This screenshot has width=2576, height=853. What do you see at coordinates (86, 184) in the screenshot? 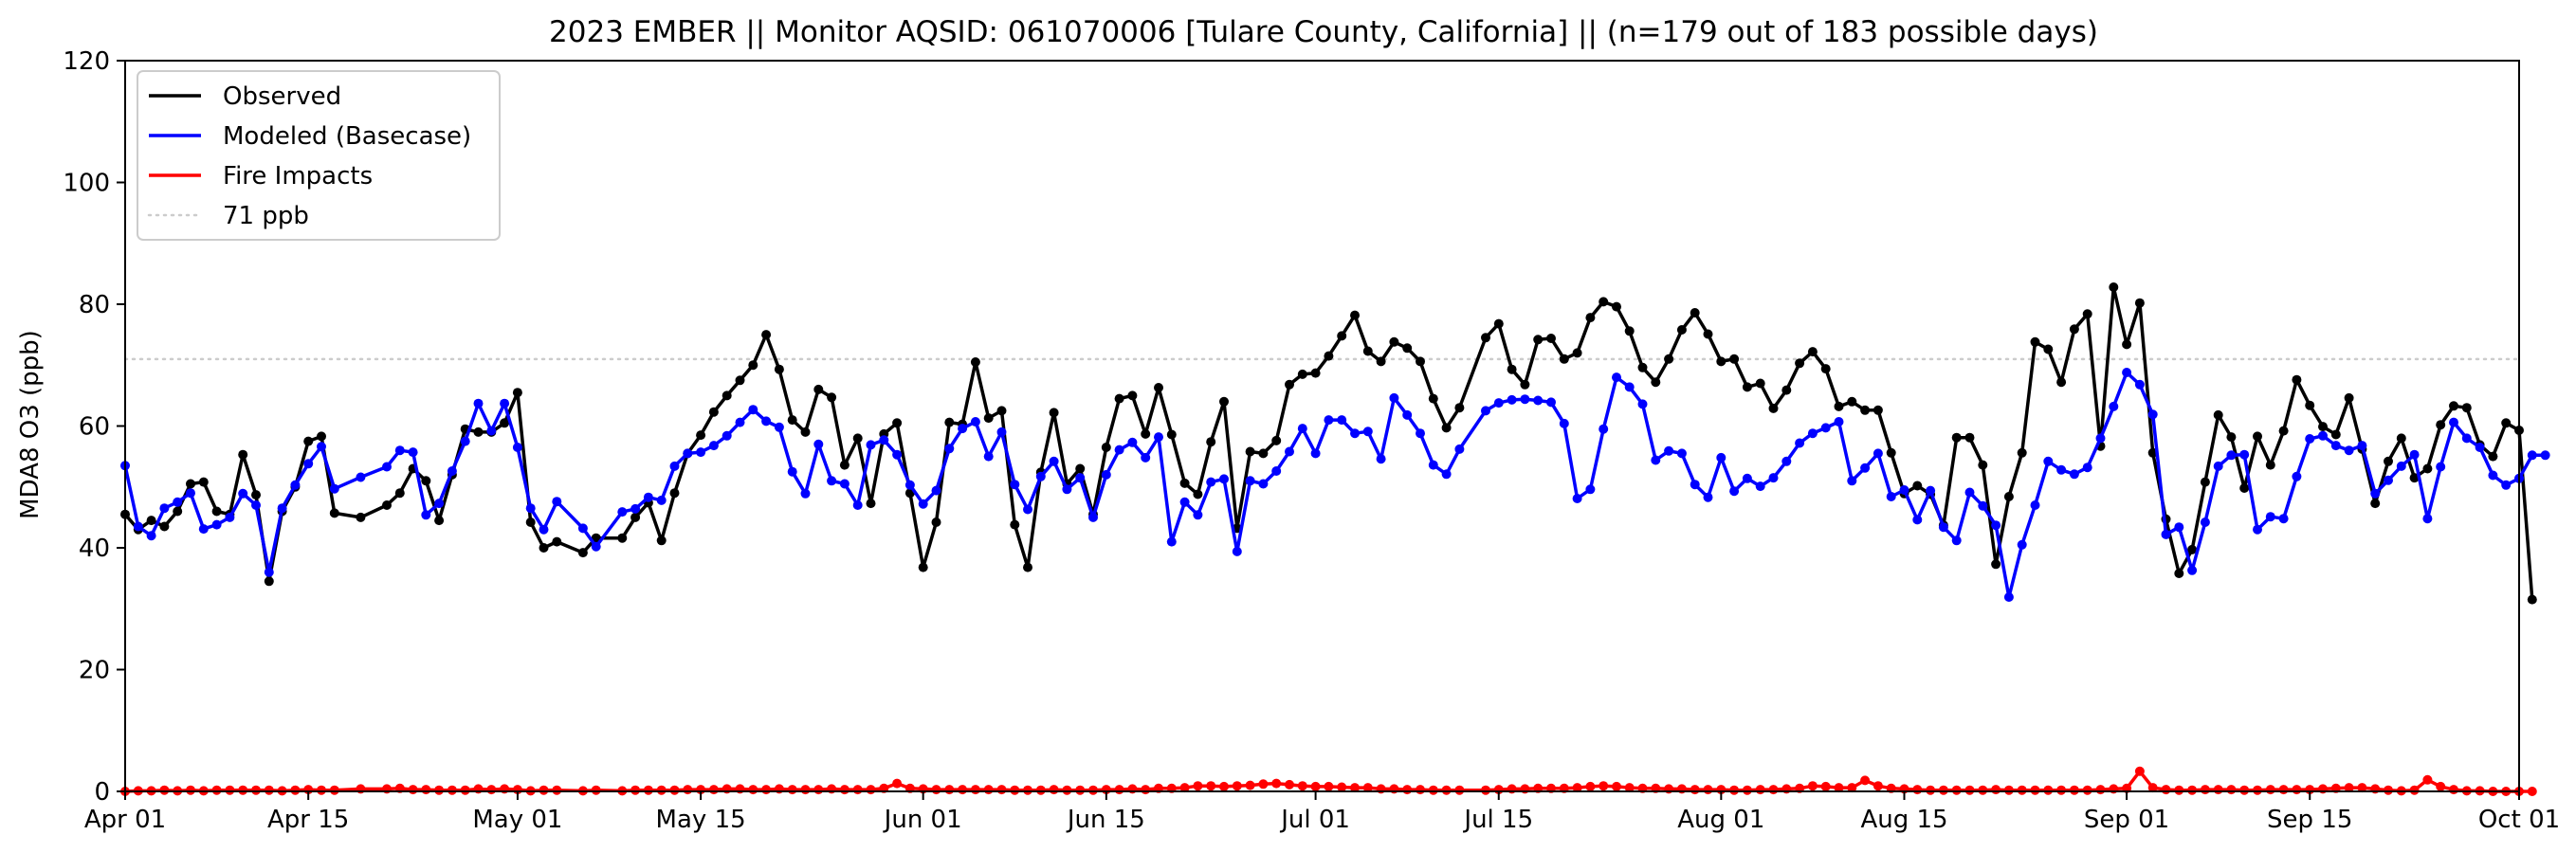
I see `y-tick-label: 100` at bounding box center [86, 184].